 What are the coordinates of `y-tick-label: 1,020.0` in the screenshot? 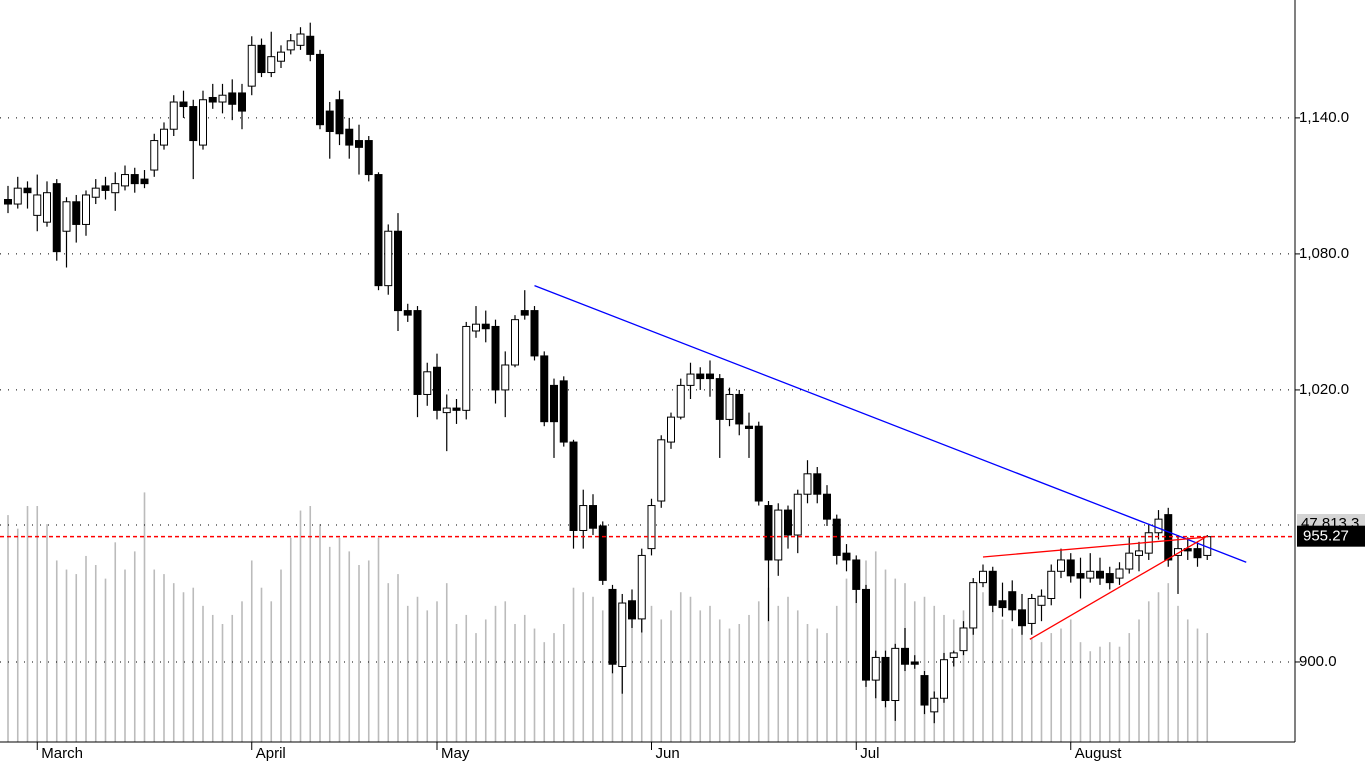 It's located at (1324, 389).